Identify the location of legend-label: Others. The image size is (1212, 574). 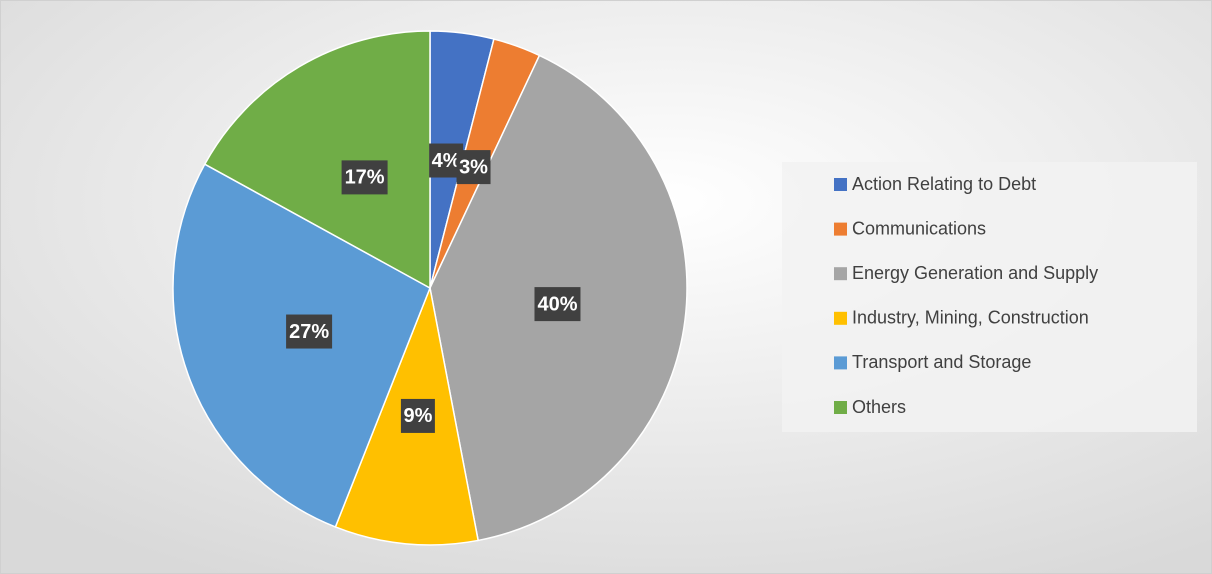
(879, 407).